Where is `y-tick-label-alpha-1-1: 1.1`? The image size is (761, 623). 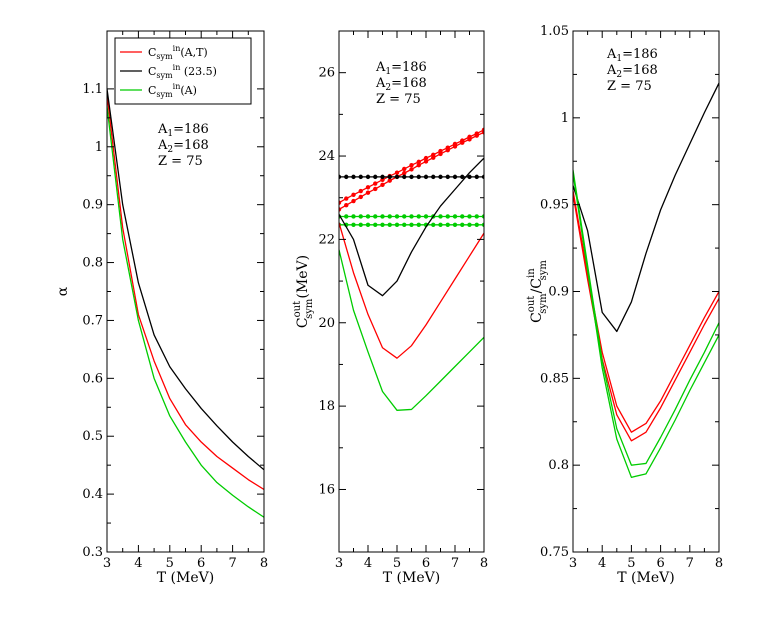 y-tick-label-alpha-1-1: 1.1 is located at coordinates (92, 89).